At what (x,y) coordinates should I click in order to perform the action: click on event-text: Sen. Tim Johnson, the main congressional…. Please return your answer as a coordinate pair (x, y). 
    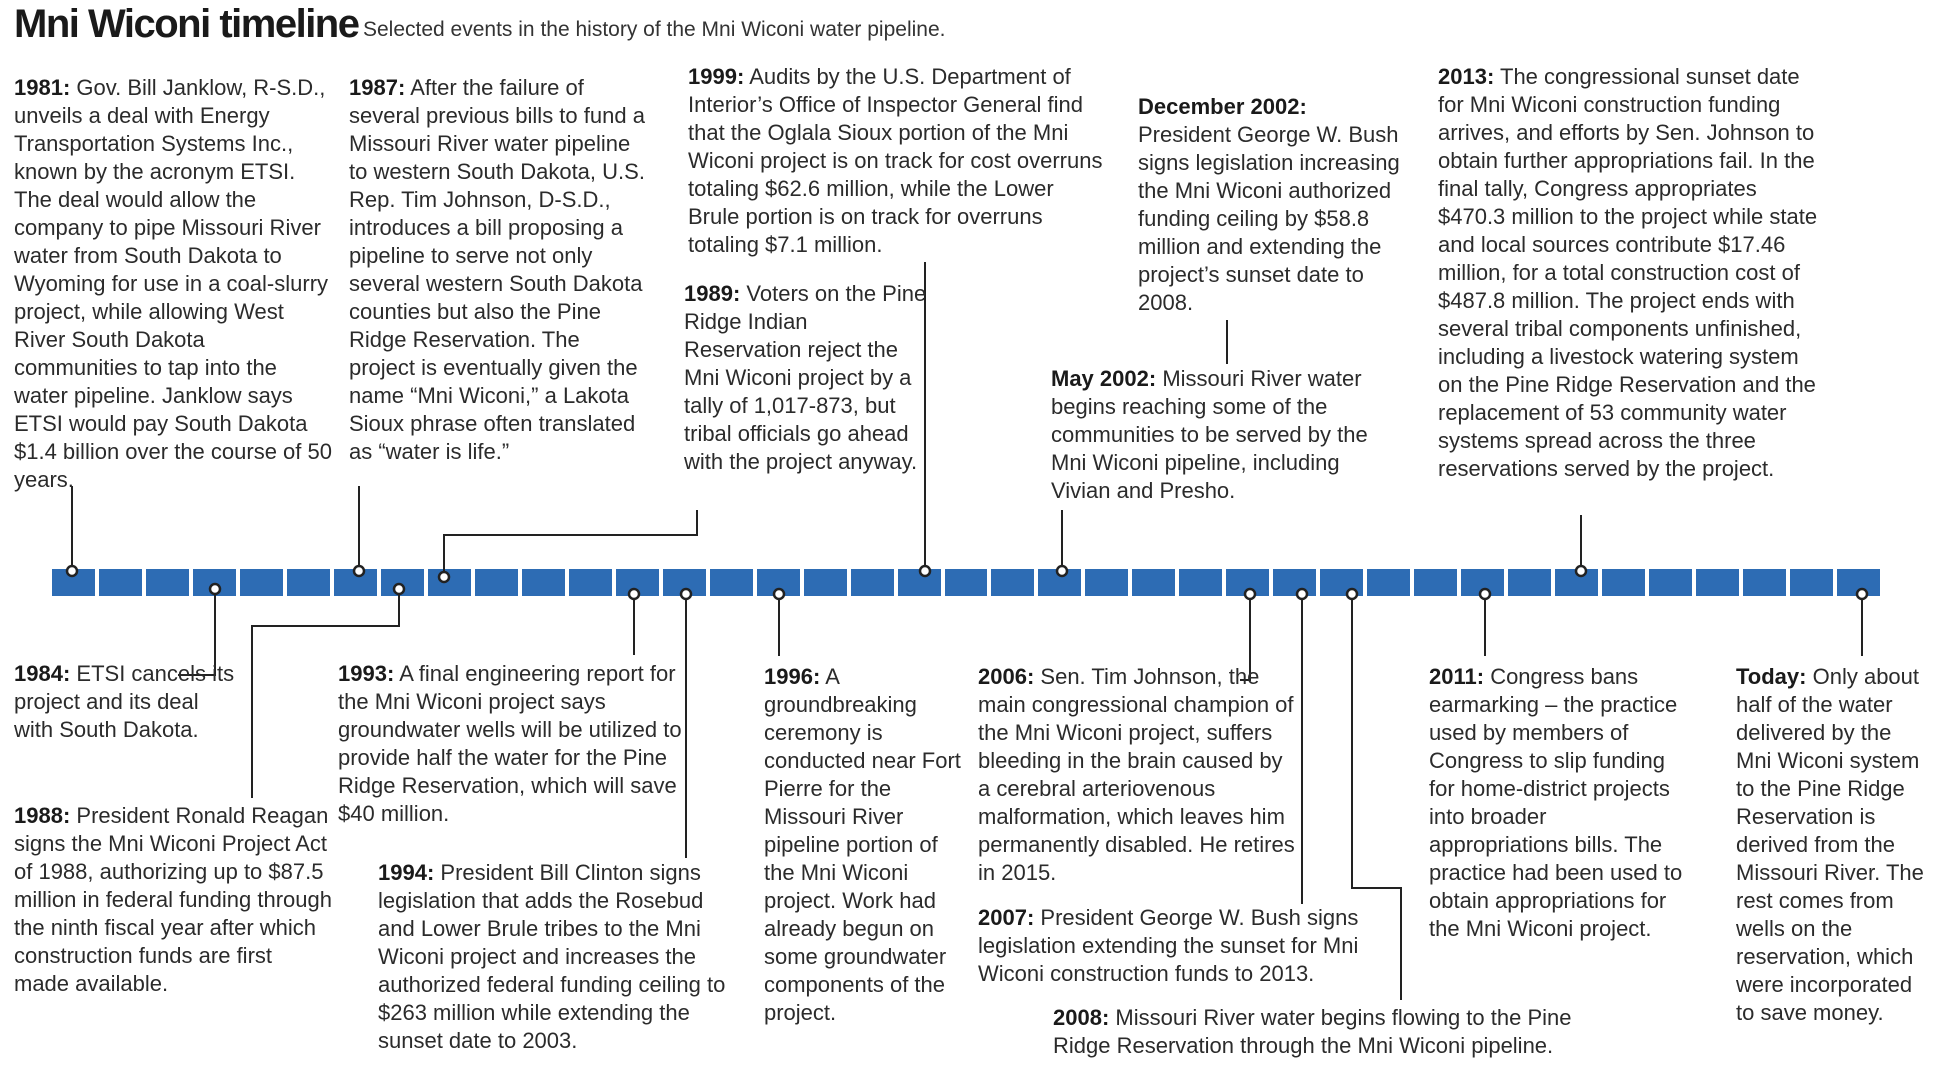
    Looking at the image, I should click on (1136, 774).